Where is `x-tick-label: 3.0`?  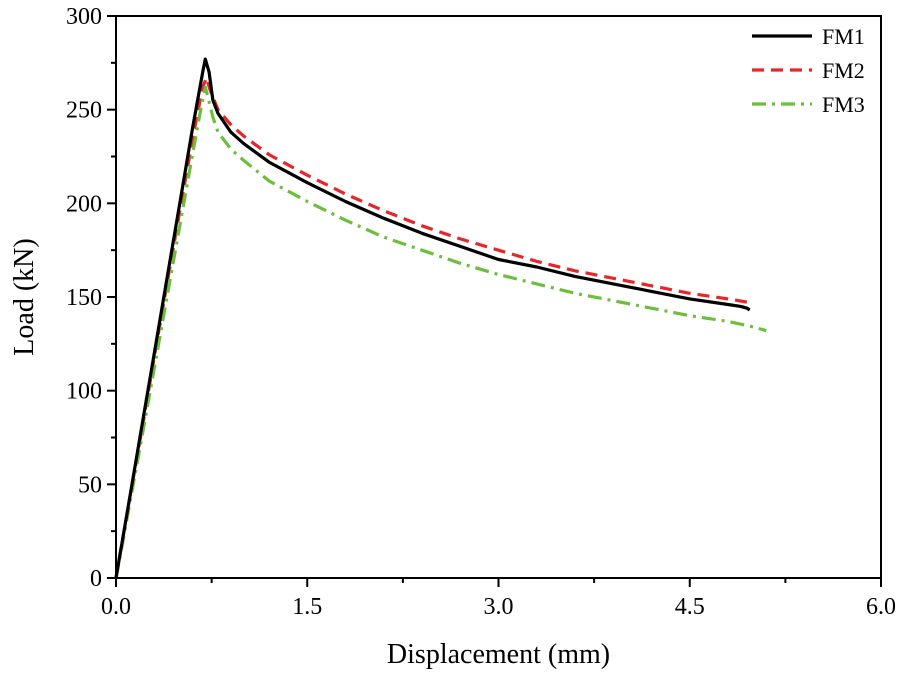 x-tick-label: 3.0 is located at coordinates (499, 607).